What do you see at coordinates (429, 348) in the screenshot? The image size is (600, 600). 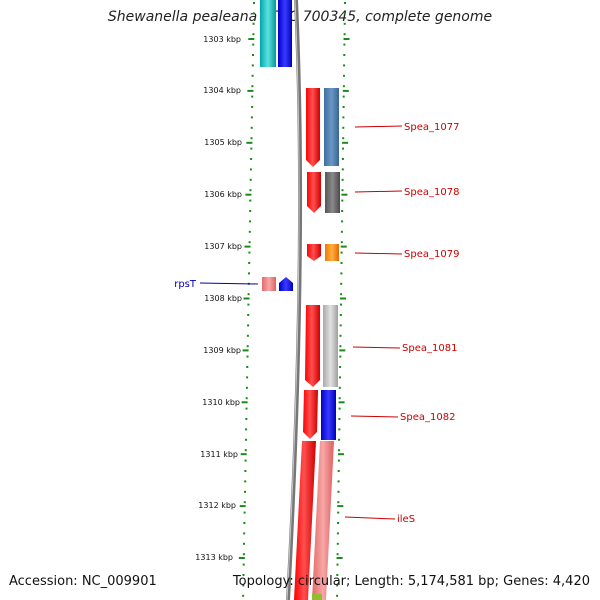 I see `gene-label-spea-1081: Spea_1081` at bounding box center [429, 348].